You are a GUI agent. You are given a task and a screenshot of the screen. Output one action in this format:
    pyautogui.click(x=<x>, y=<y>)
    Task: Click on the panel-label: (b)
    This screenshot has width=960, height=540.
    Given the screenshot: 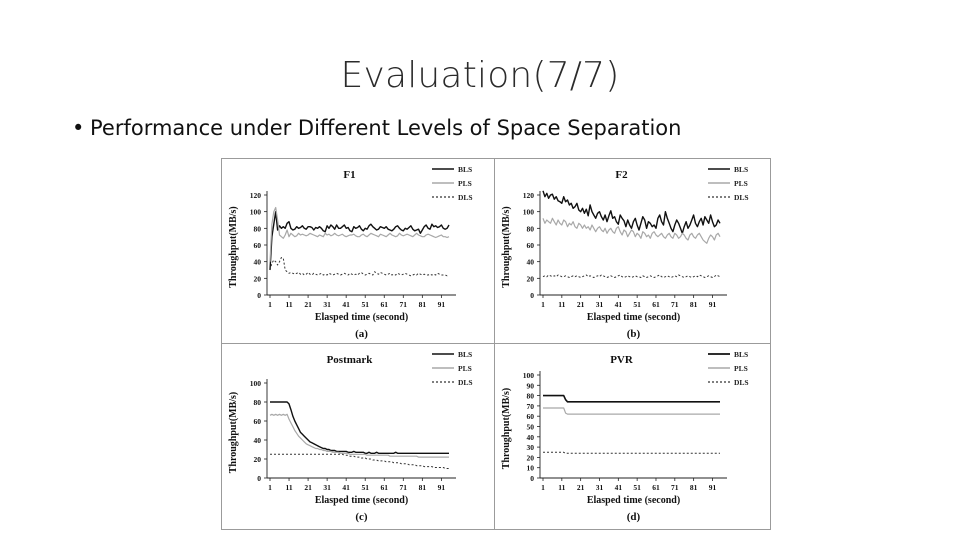 What is the action you would take?
    pyautogui.click(x=634, y=334)
    